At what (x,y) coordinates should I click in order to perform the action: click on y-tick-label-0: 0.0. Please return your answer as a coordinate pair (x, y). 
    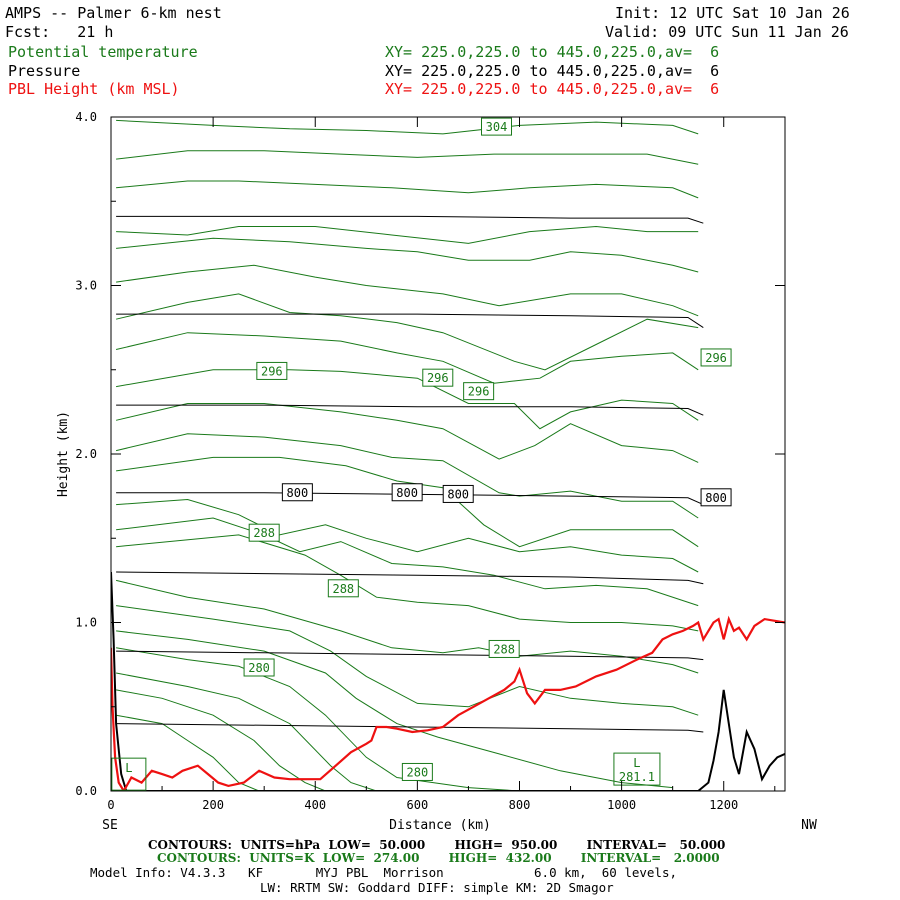
    Looking at the image, I should click on (86, 791).